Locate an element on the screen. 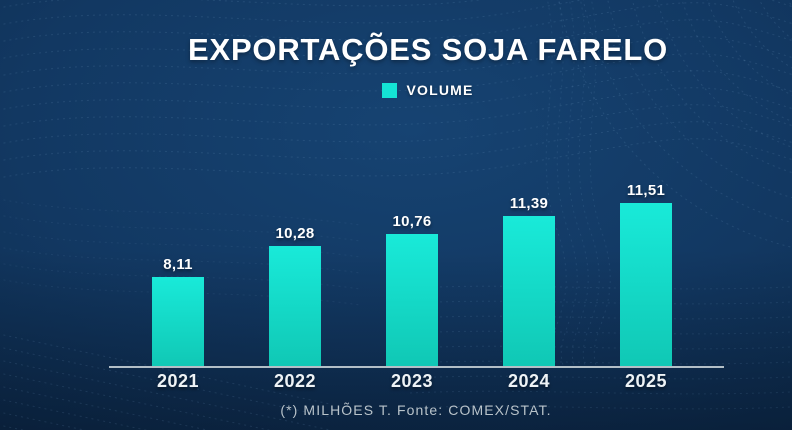  bar-value-label: 11,51 is located at coordinates (646, 190).